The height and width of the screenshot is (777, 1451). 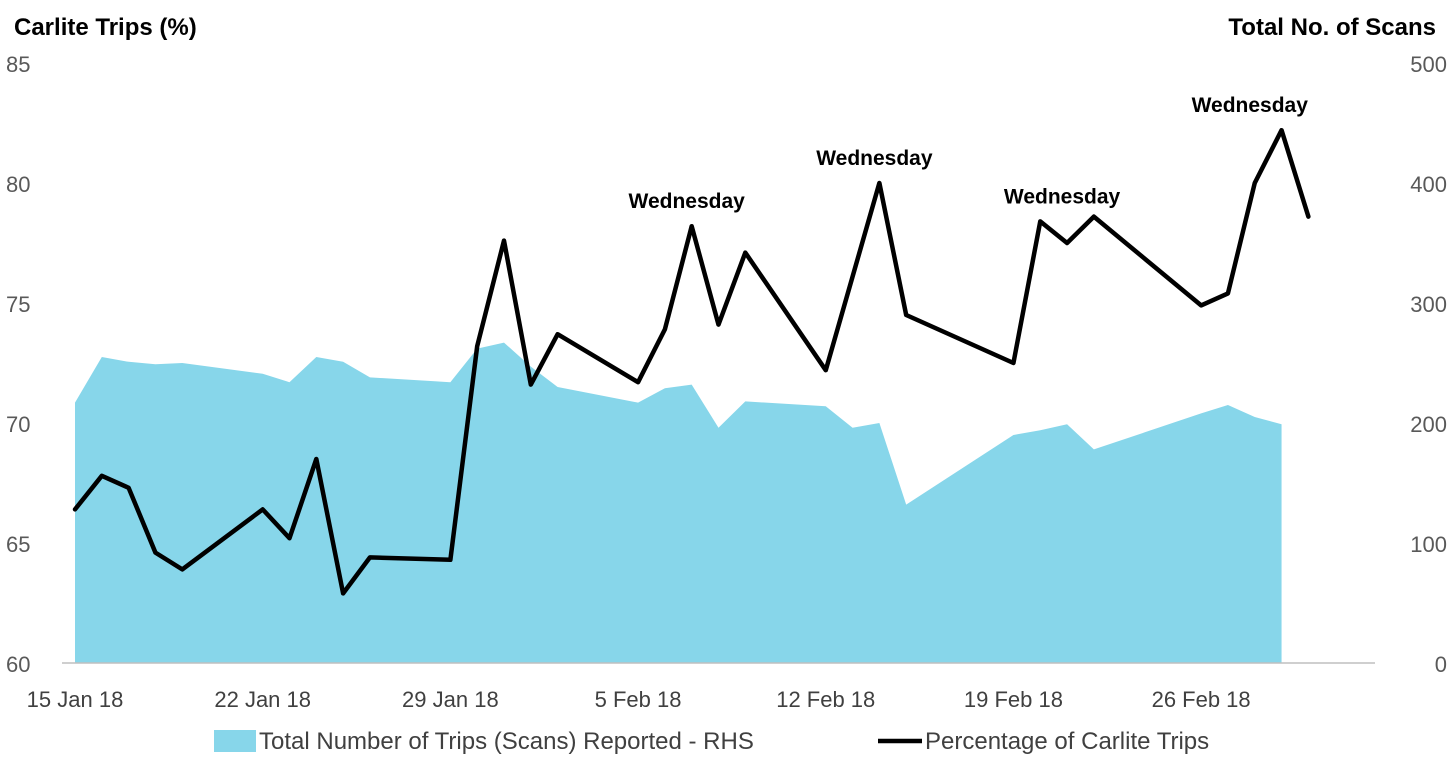 I want to click on annotations: Wednesday Wednesday Wednesday Wednesday, so click(x=969, y=153).